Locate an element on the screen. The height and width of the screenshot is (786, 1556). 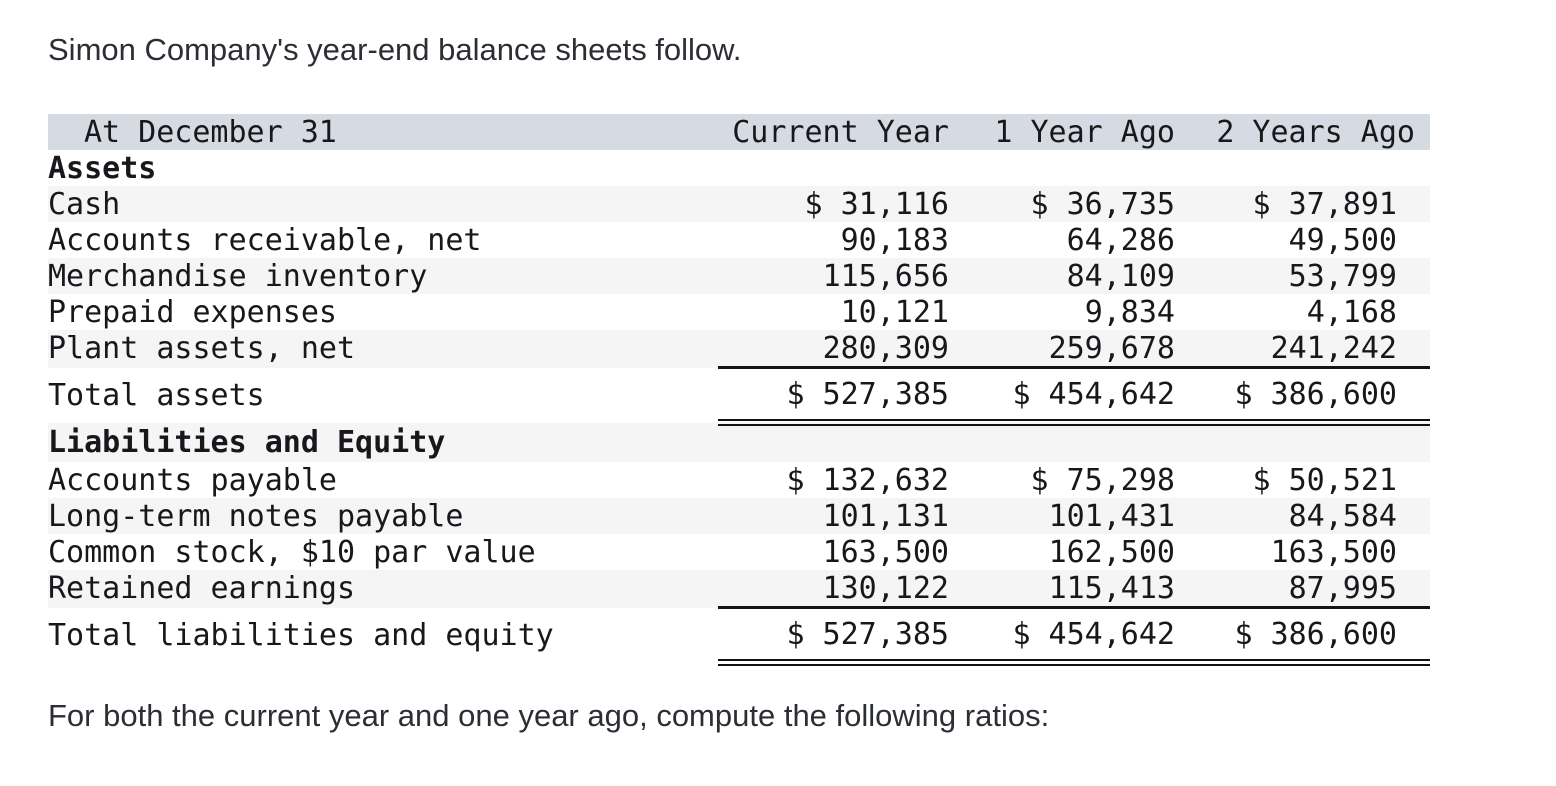
row-value: $ 75,298 is located at coordinates (1103, 480).